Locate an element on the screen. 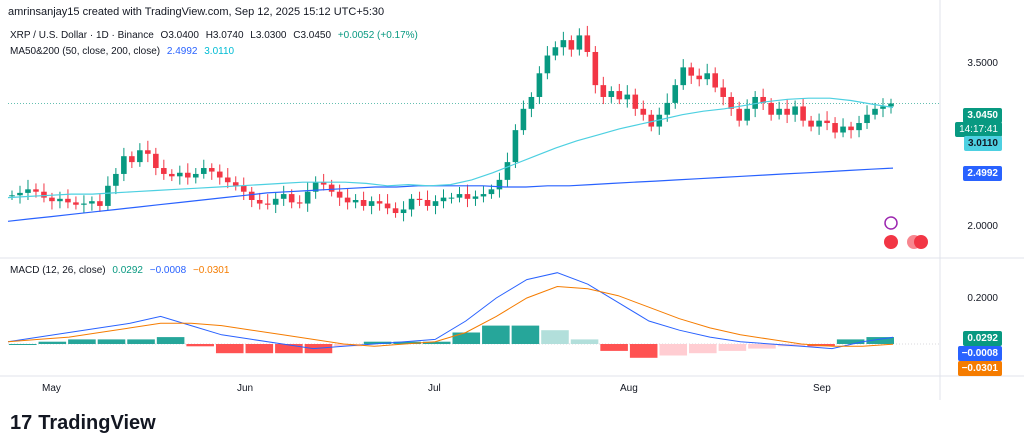 The height and width of the screenshot is (448, 1024). ma-fast-tag: 3.0110 is located at coordinates (982, 143).